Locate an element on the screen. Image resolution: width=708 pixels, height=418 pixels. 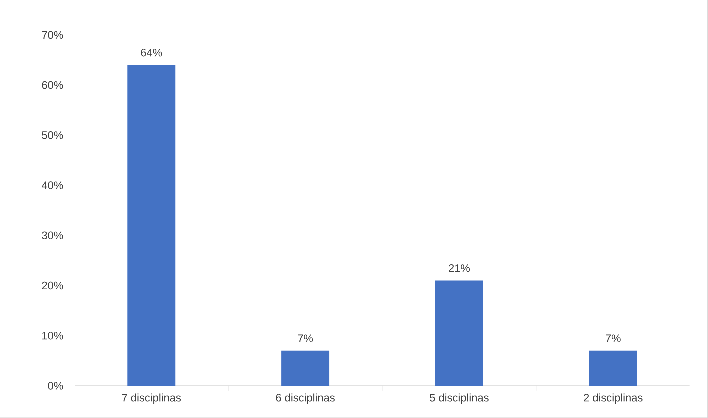
x-tick-label: 2 disciplinas is located at coordinates (613, 399).